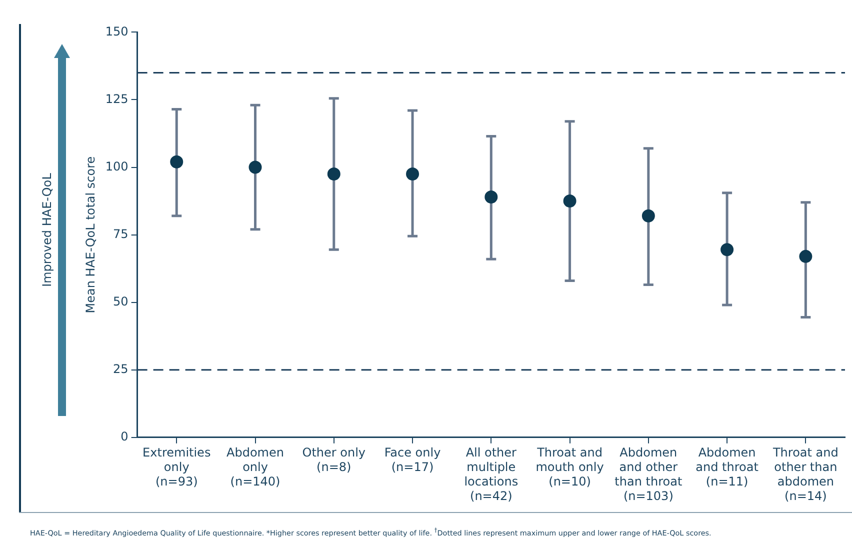 The height and width of the screenshot is (543, 852). Describe the element at coordinates (120, 301) in the screenshot. I see `y-tick-label: 50` at that location.